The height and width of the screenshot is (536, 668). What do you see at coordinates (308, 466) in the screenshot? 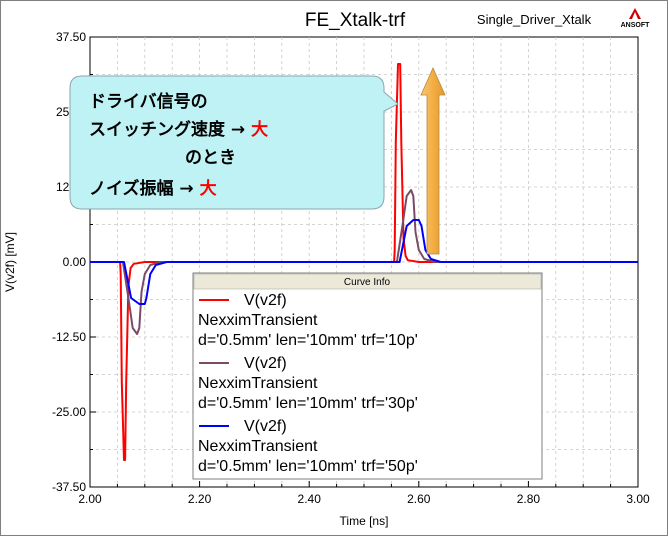
I see `legend-params-3: d='0.5mm' len='10mm' trf='50p'` at bounding box center [308, 466].